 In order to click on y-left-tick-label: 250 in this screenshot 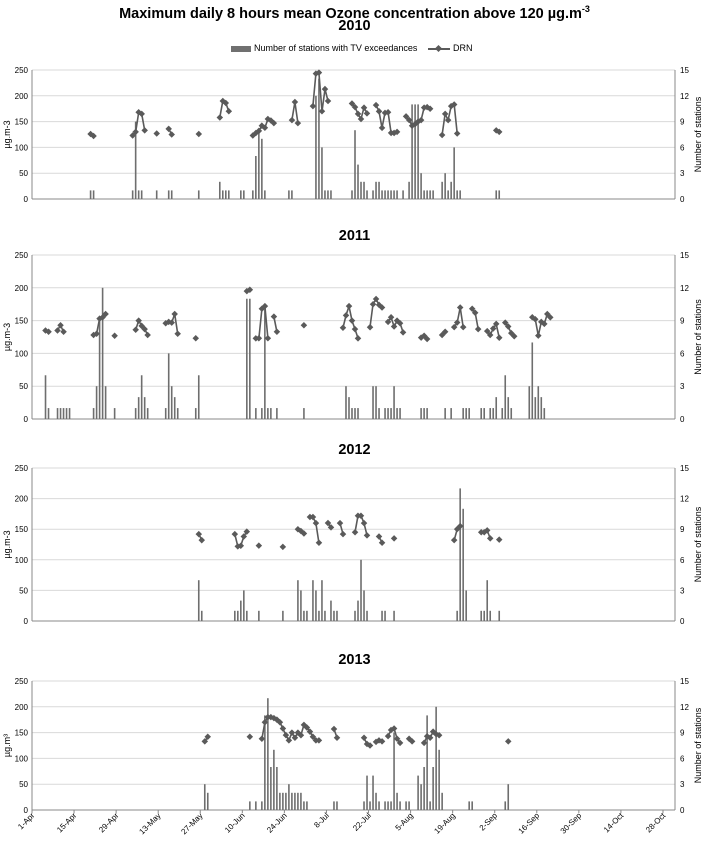, I will do `click(22, 681)`.